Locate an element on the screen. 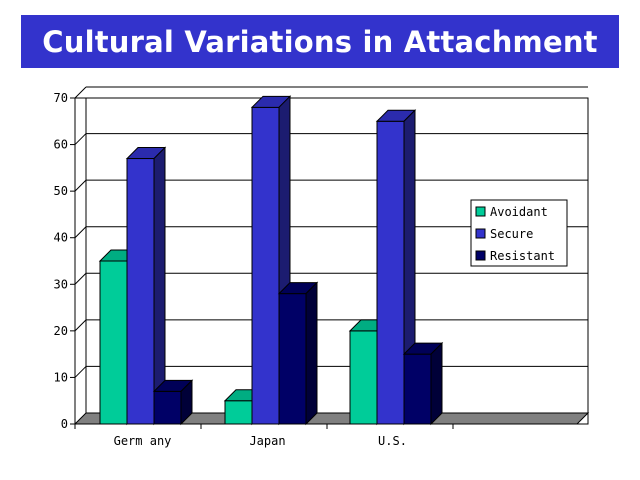  legend-box is located at coordinates (519, 233).